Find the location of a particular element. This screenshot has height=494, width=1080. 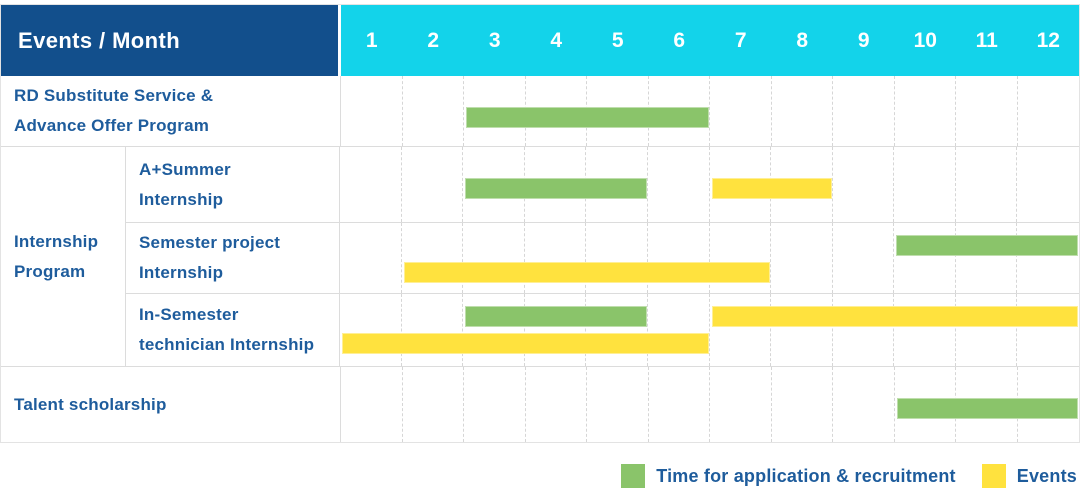

legend-item-event: Events is located at coordinates (1029, 476).